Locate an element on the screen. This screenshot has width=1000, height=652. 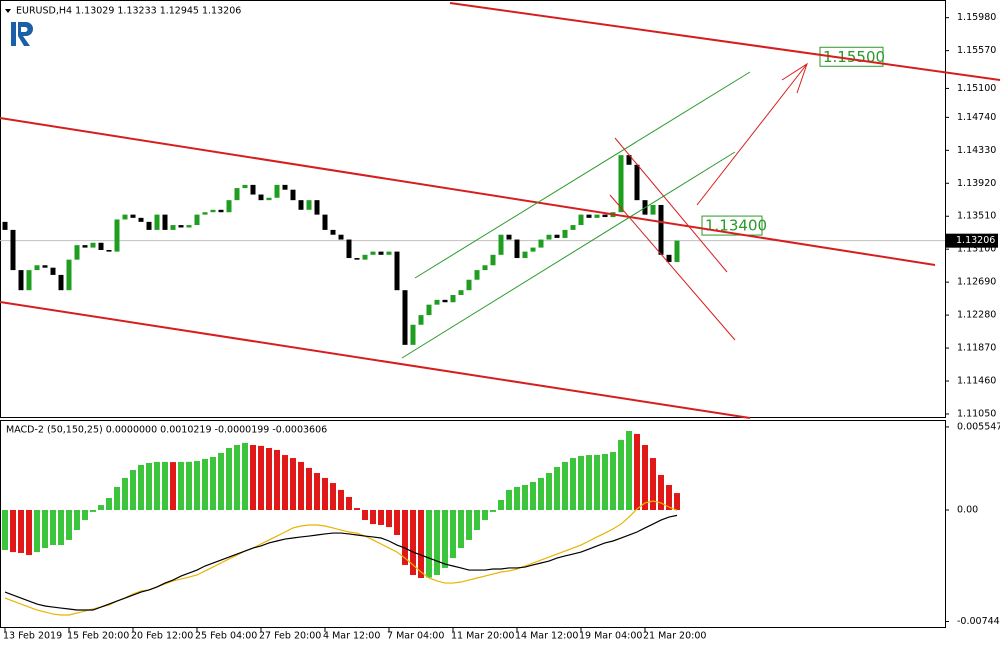
current-price-box is located at coordinates (972, 240).